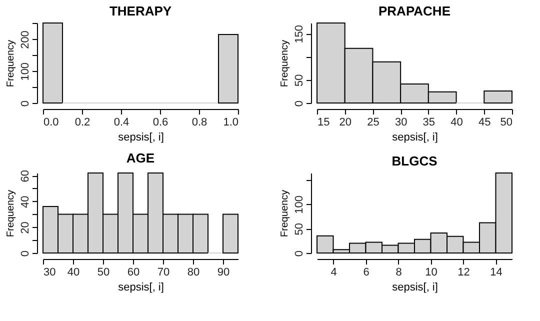  What do you see at coordinates (140, 158) in the screenshot?
I see `chart-title: AGE` at bounding box center [140, 158].